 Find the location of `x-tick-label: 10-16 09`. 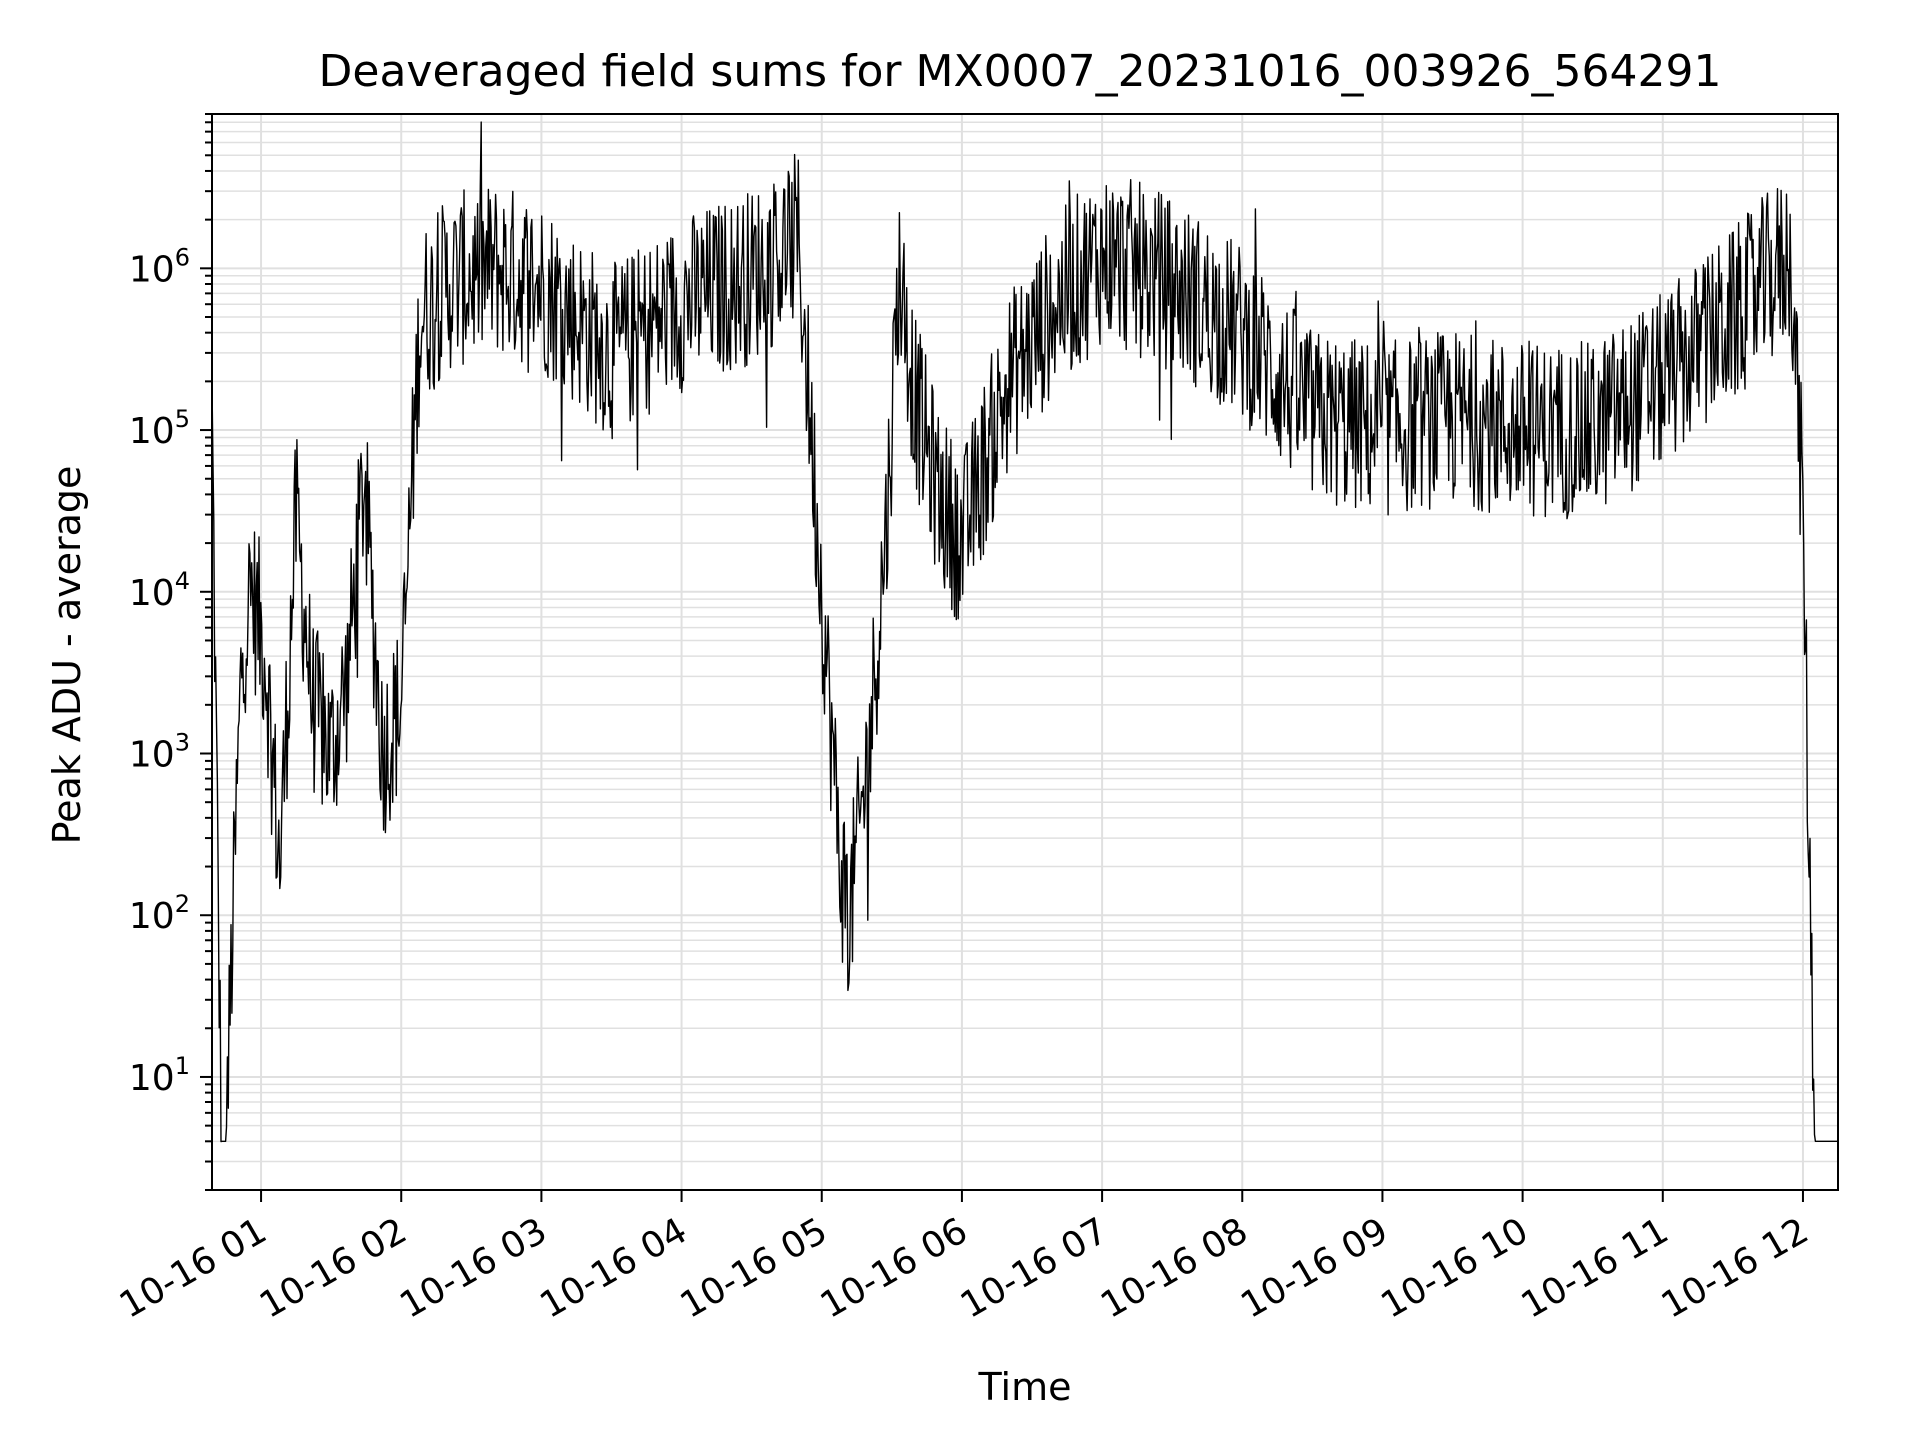

x-tick-label: 10-16 09 is located at coordinates (1314, 1268).